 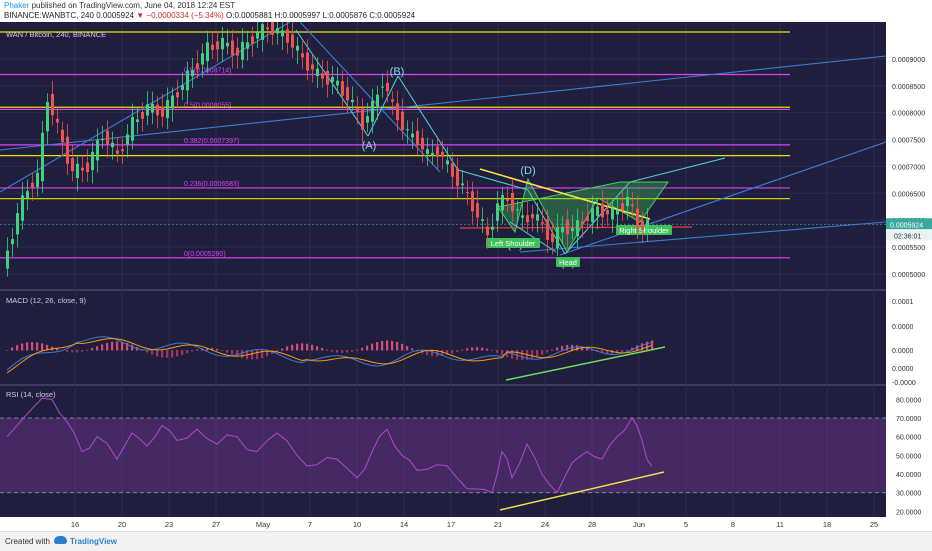 I want to click on tradingview-logo-icon, so click(x=60, y=540).